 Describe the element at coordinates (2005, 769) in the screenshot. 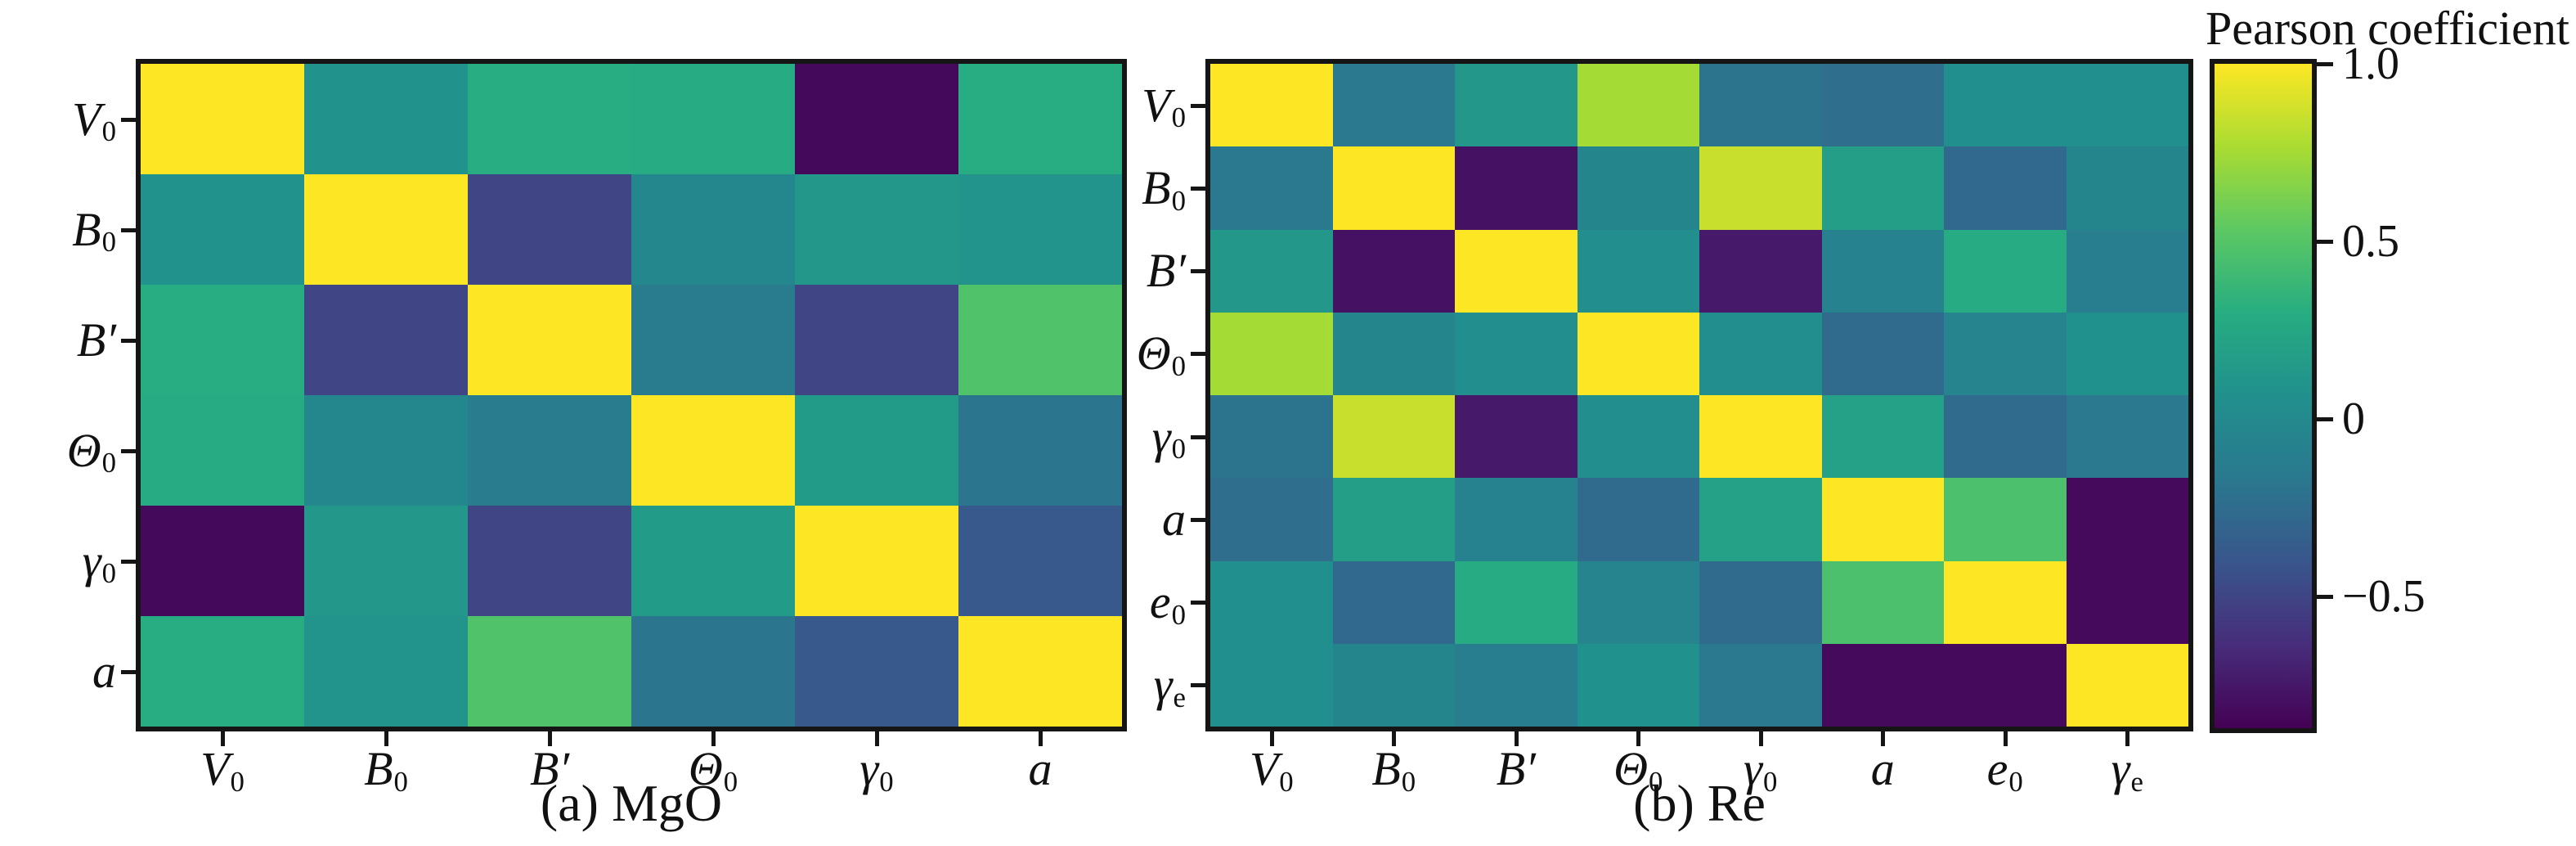

I see `x-tick-label: e0` at that location.